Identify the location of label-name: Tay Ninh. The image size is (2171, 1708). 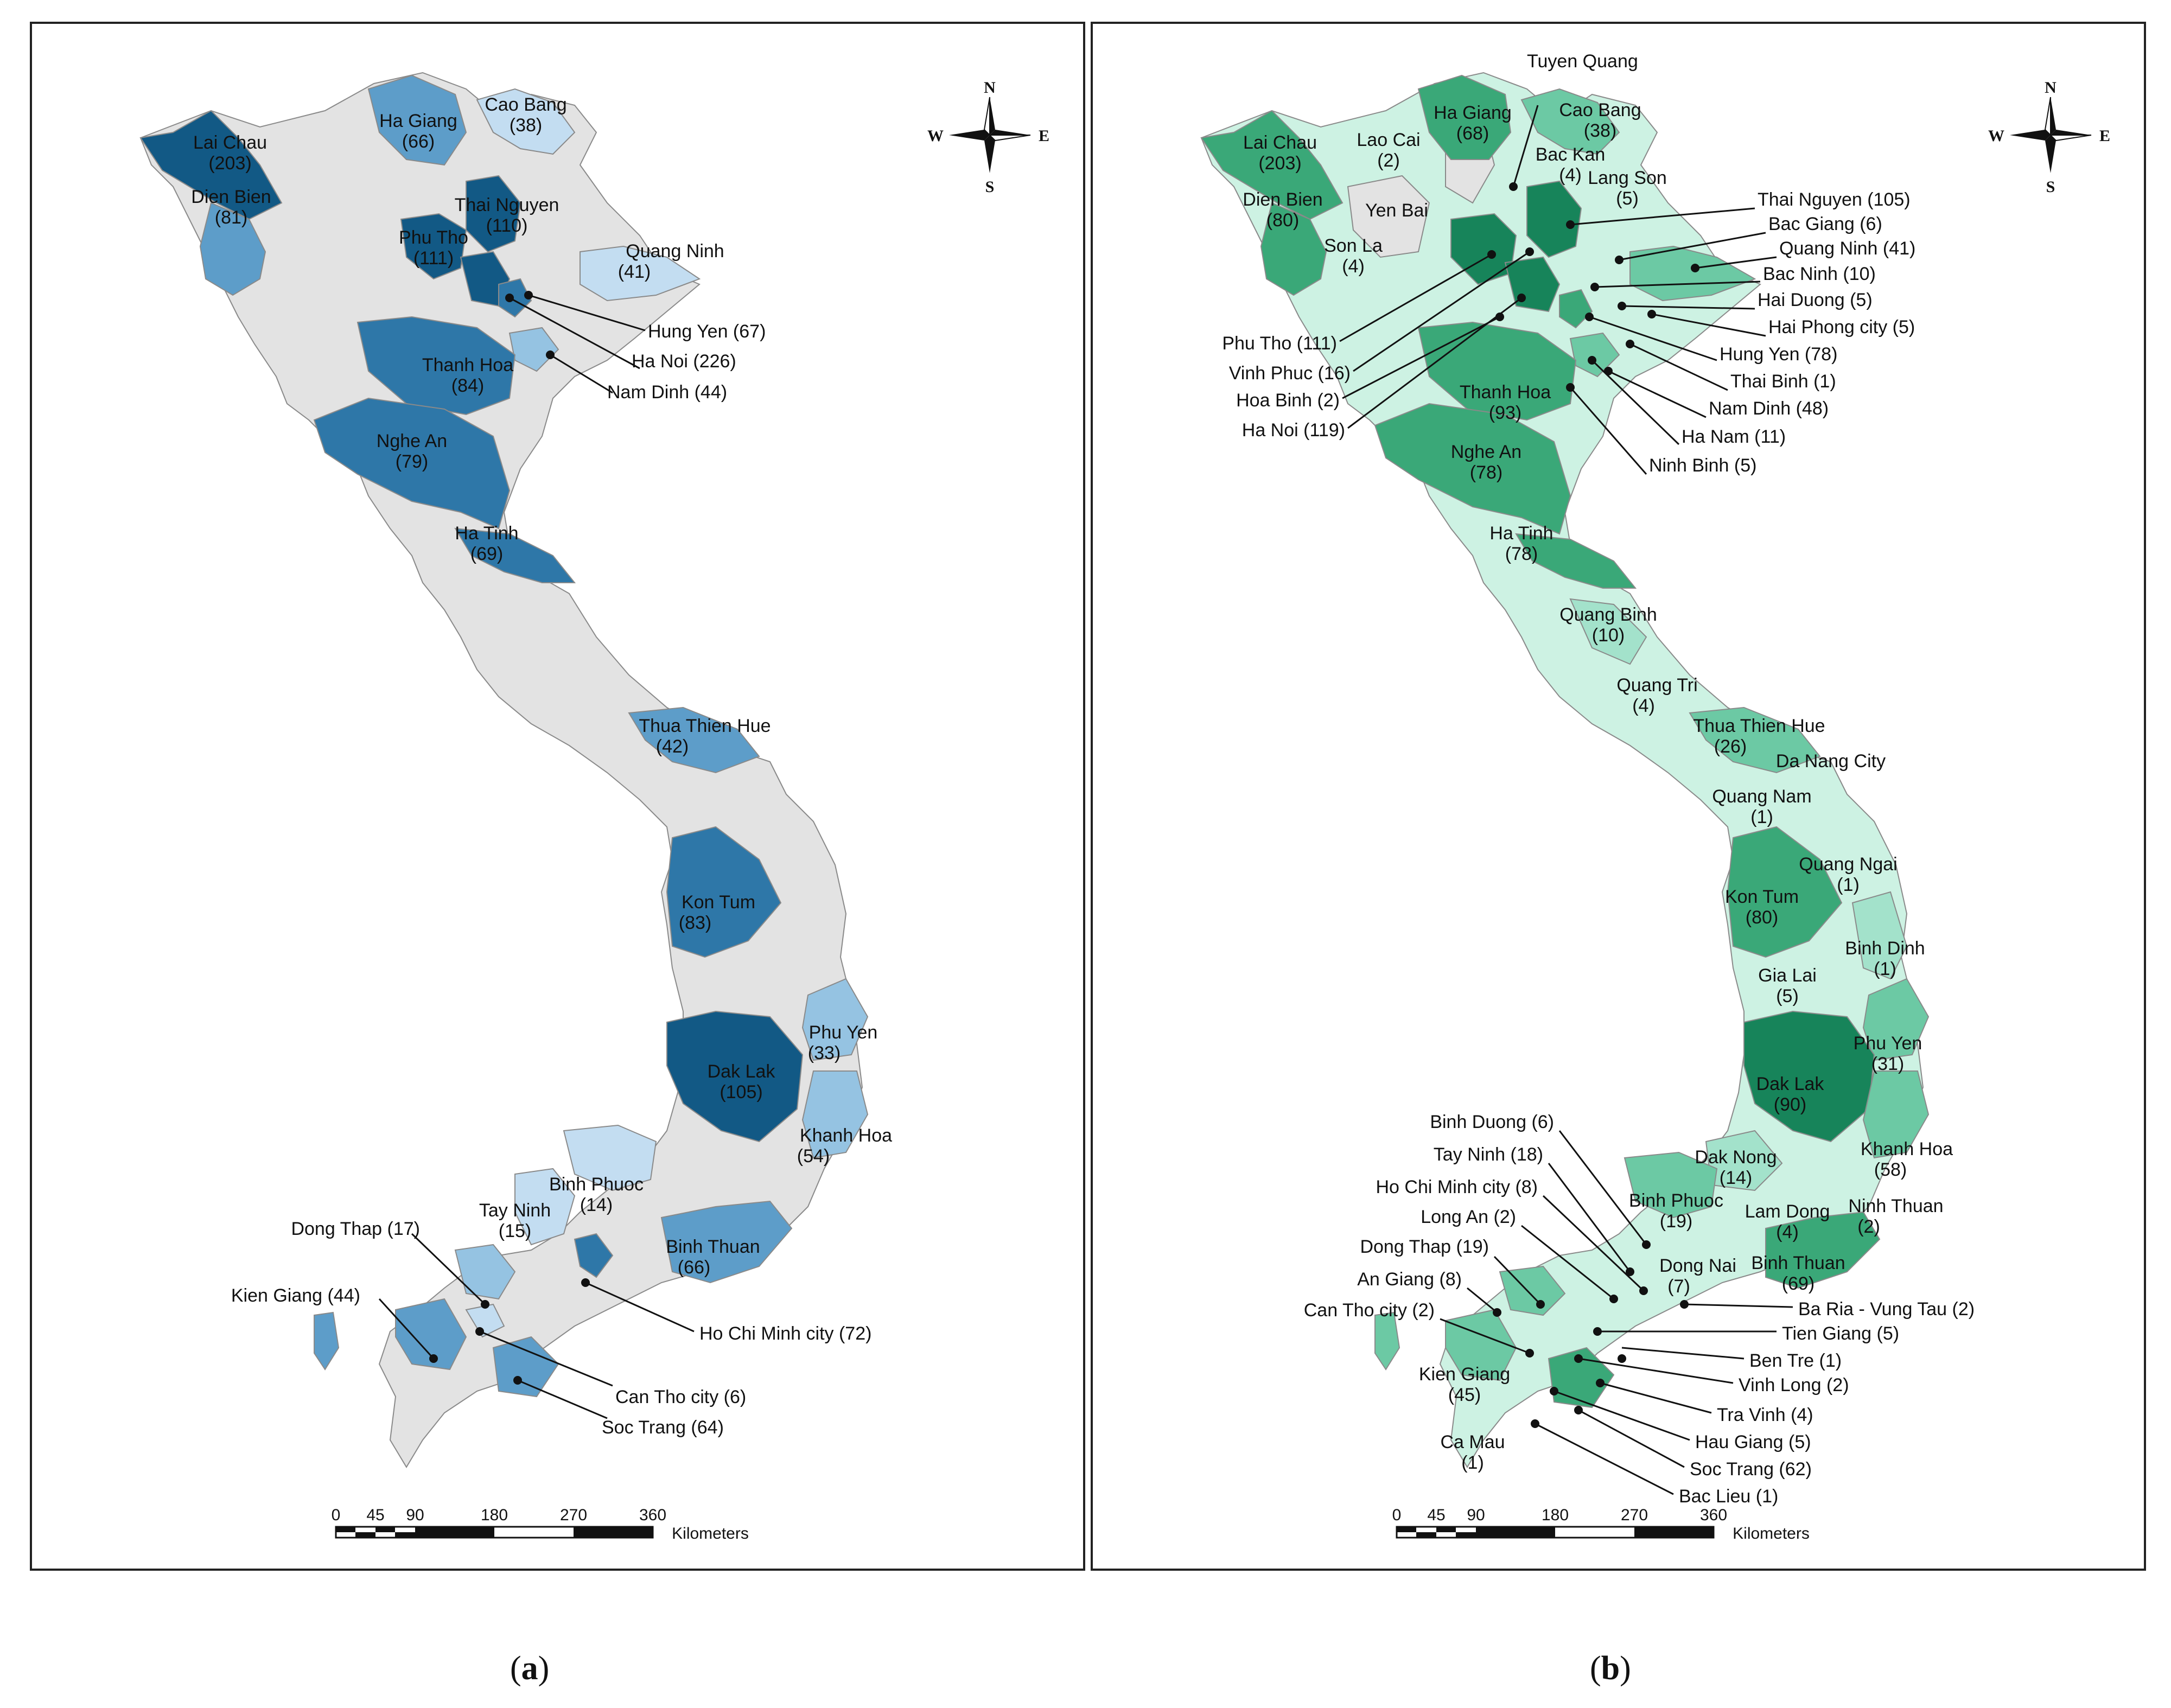
(515, 1210).